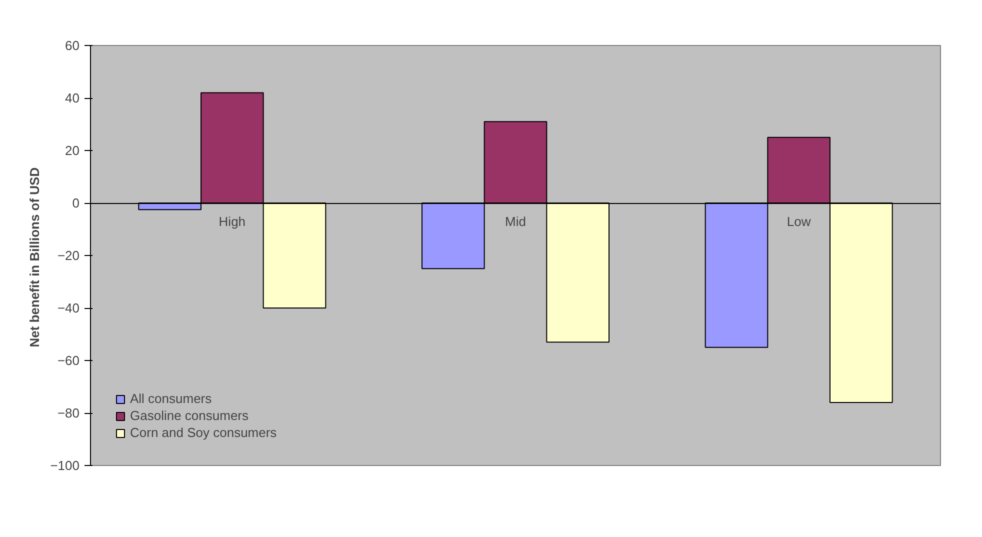 The height and width of the screenshot is (537, 982). What do you see at coordinates (72, 45) in the screenshot?
I see `y-tick-label: 60` at bounding box center [72, 45].